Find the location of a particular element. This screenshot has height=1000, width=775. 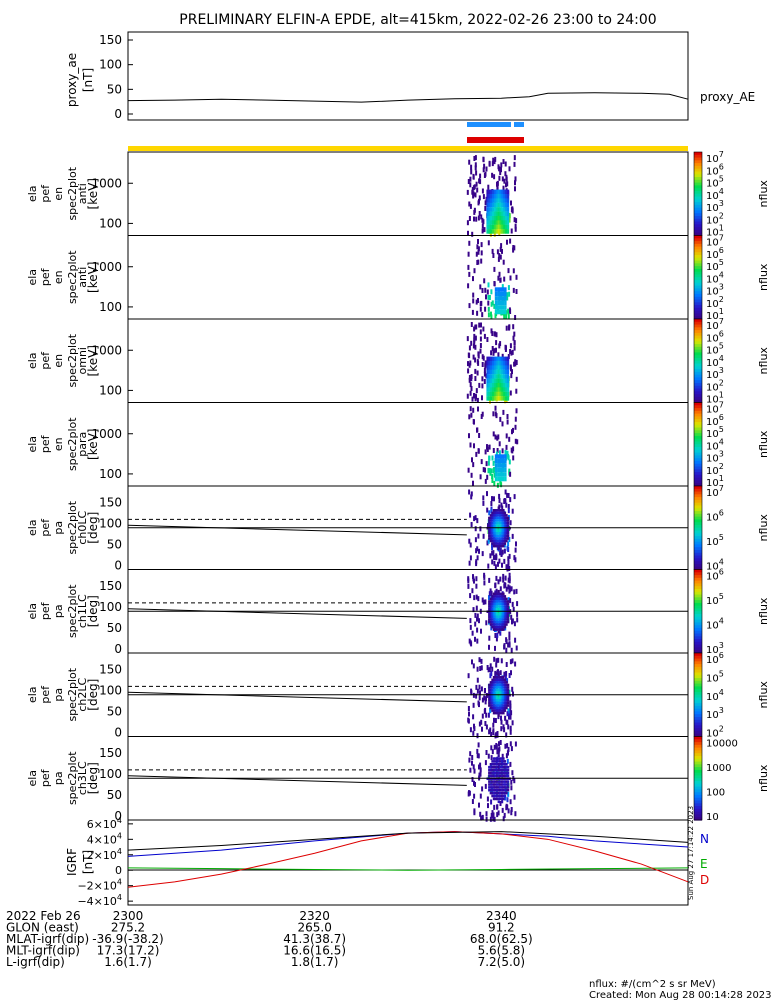

colorbar-tick-label: 101 is located at coordinates (715, 481).